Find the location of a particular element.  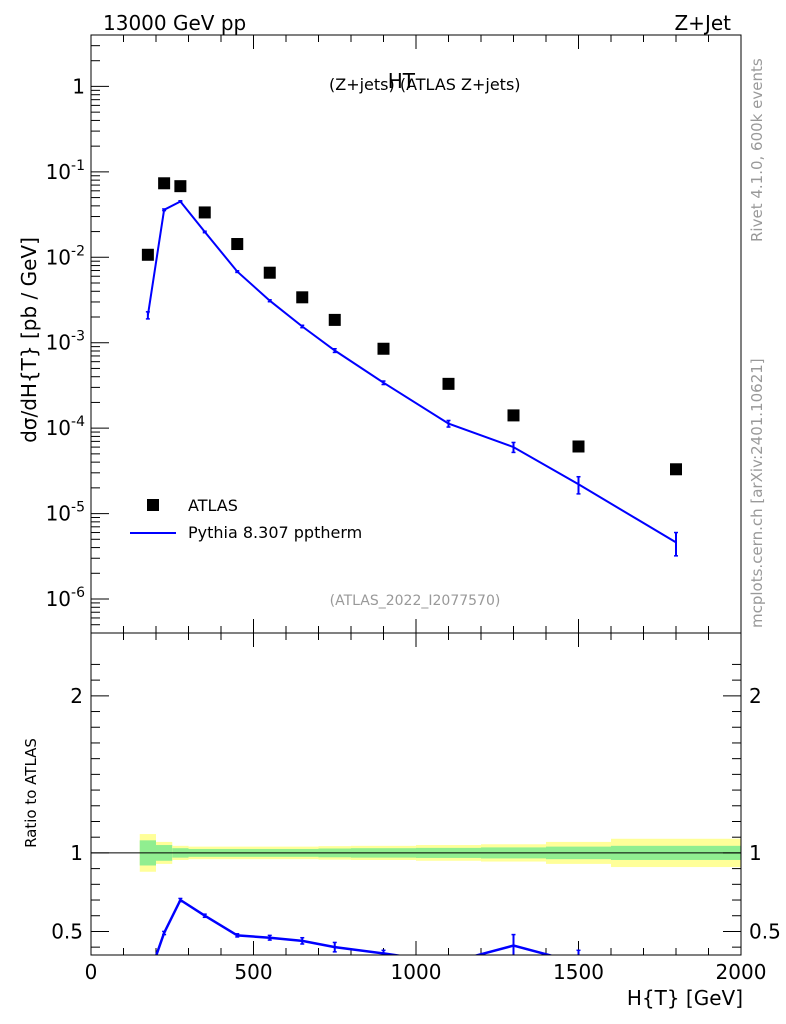

y-tick-label: 1 is located at coordinates (78, 86).